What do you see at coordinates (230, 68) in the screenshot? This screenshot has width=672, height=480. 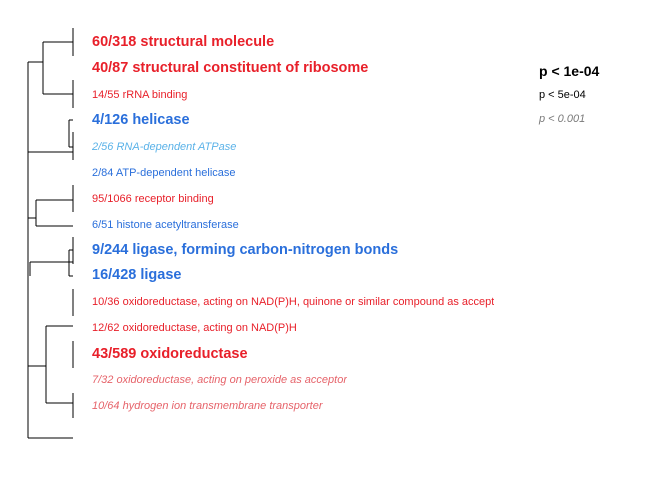 I see `term-label: 40/87 structural constituent of ribosome` at bounding box center [230, 68].